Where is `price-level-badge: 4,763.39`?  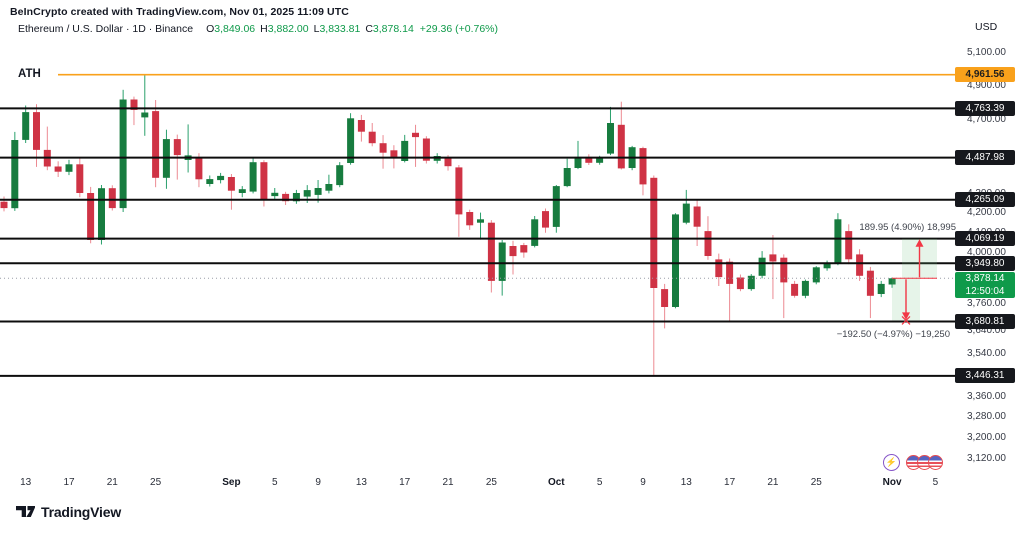
price-level-badge: 4,763.39 is located at coordinates (985, 108).